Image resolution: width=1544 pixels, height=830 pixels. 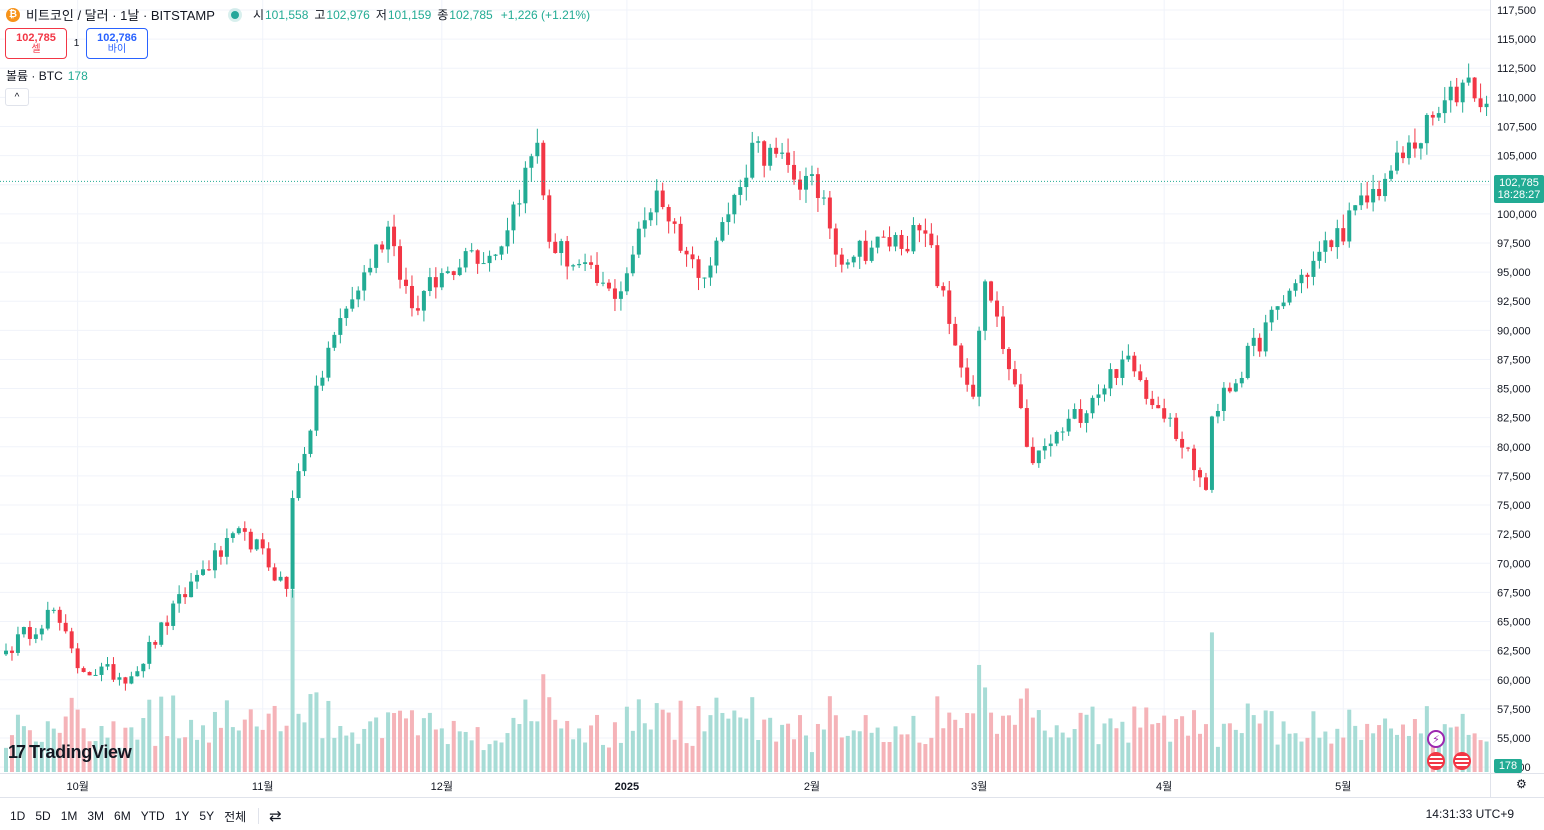 I want to click on range-button-전체: 전체, so click(x=235, y=816).